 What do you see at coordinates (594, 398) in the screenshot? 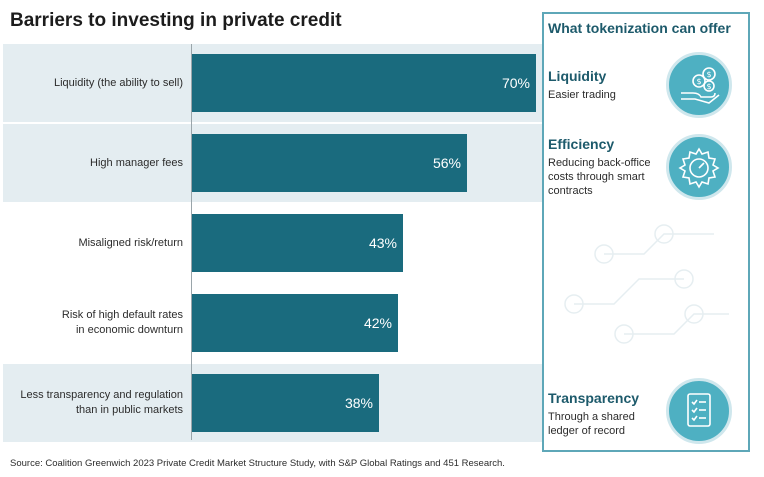
I see `benefit-transparency-title: Transparency` at bounding box center [594, 398].